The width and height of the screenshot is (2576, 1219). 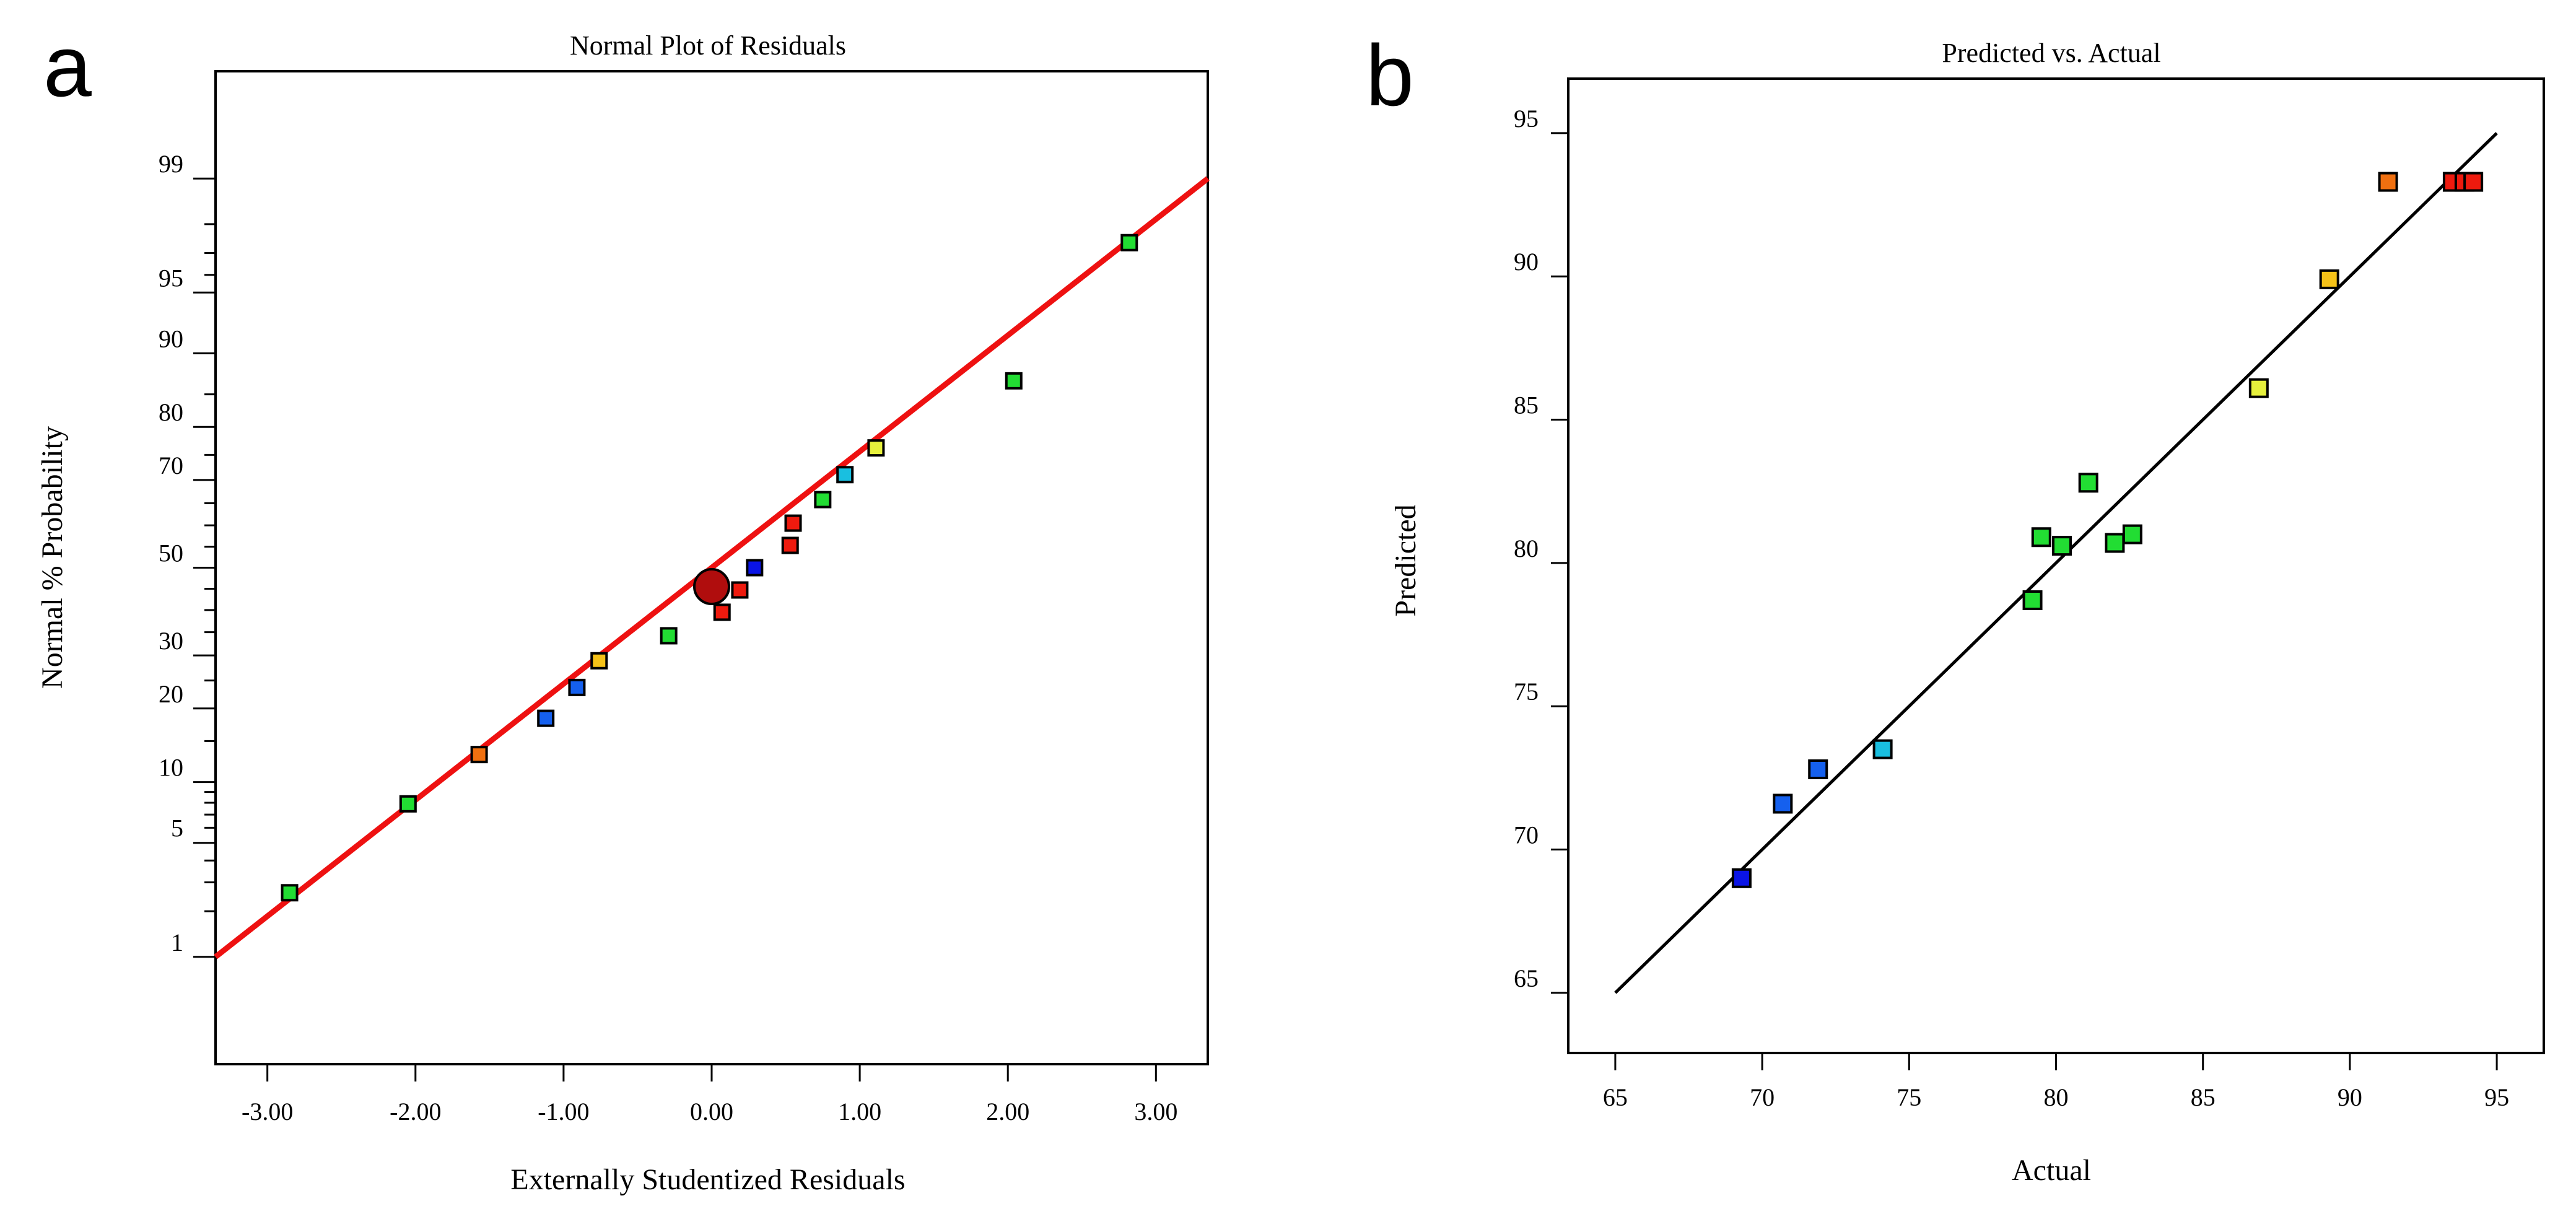 I want to click on panel-a-y-tick-label: 90, so click(x=171, y=338).